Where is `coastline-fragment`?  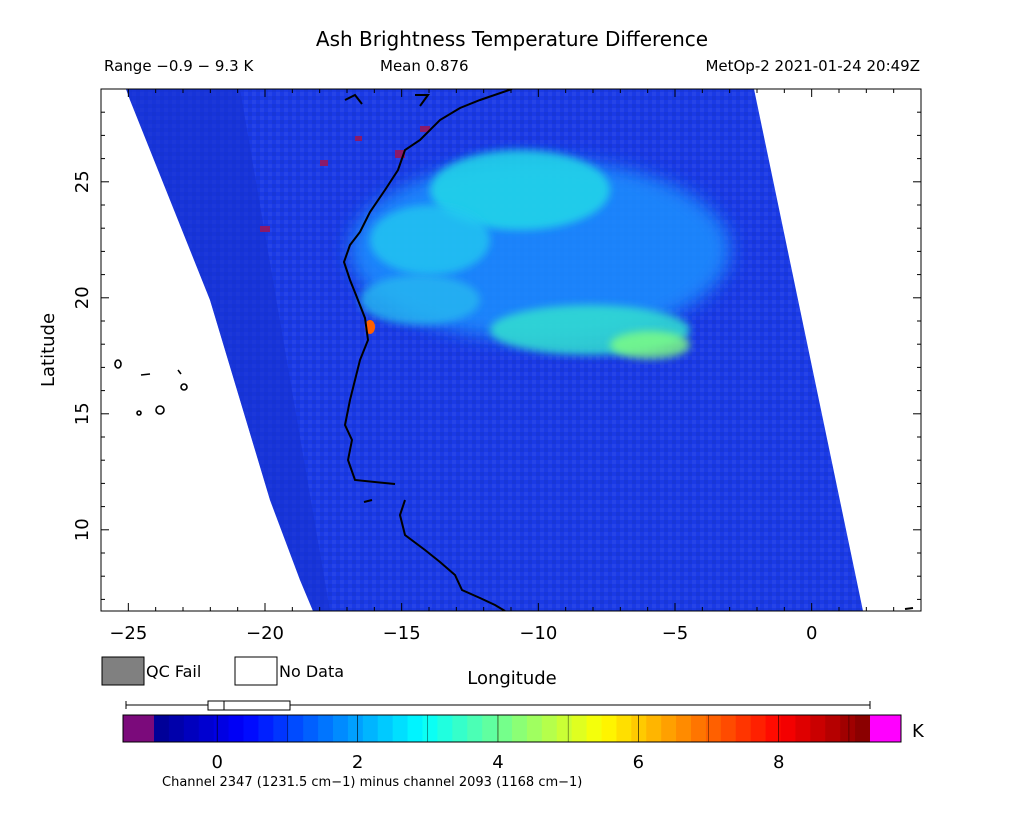
coastline-fragment is located at coordinates (368, 501).